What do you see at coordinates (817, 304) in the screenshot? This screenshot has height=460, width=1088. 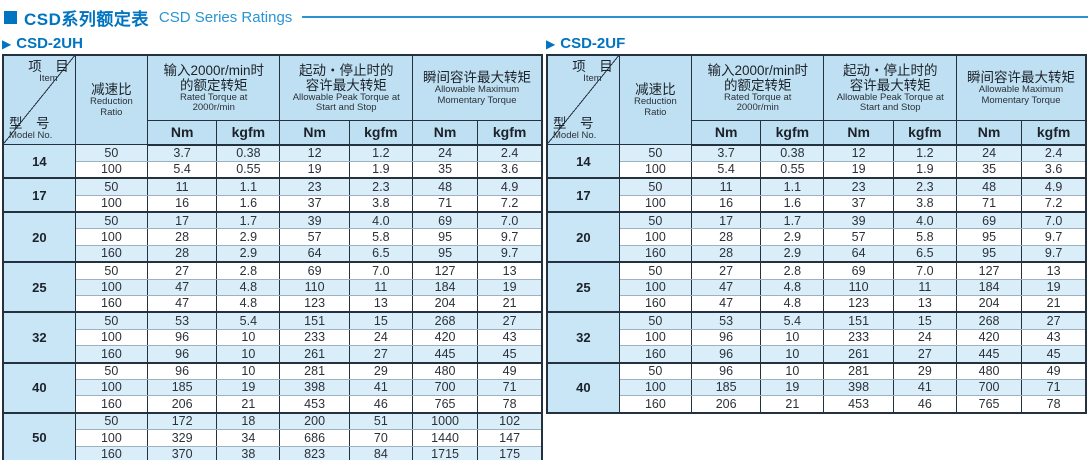 I see `table-row: 160 47 4.8 123 13 204 21` at bounding box center [817, 304].